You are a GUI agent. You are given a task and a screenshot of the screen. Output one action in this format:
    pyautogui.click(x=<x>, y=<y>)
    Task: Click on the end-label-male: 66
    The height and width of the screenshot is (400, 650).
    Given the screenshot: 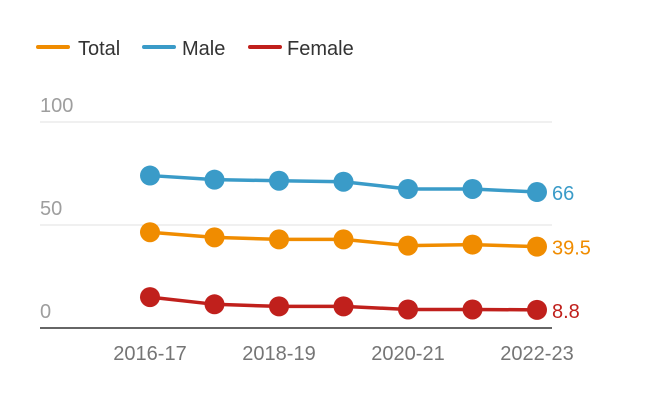 What is the action you would take?
    pyautogui.click(x=563, y=194)
    